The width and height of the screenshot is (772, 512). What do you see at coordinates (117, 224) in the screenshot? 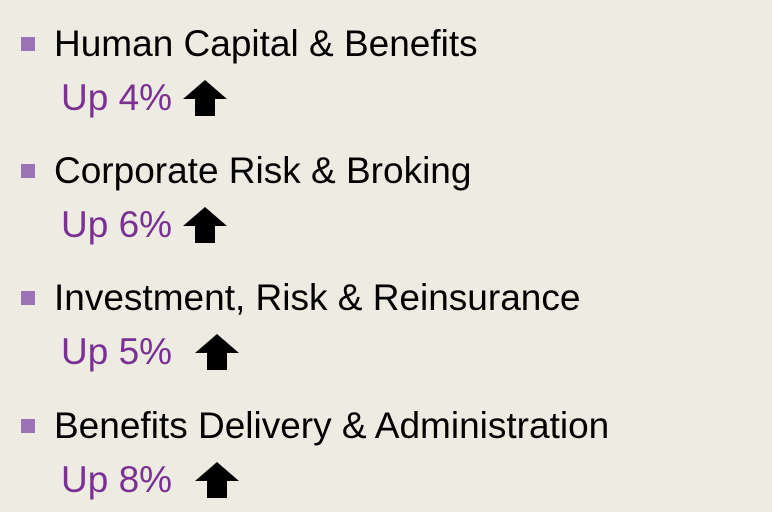
I see `change-text: Up 6%` at bounding box center [117, 224].